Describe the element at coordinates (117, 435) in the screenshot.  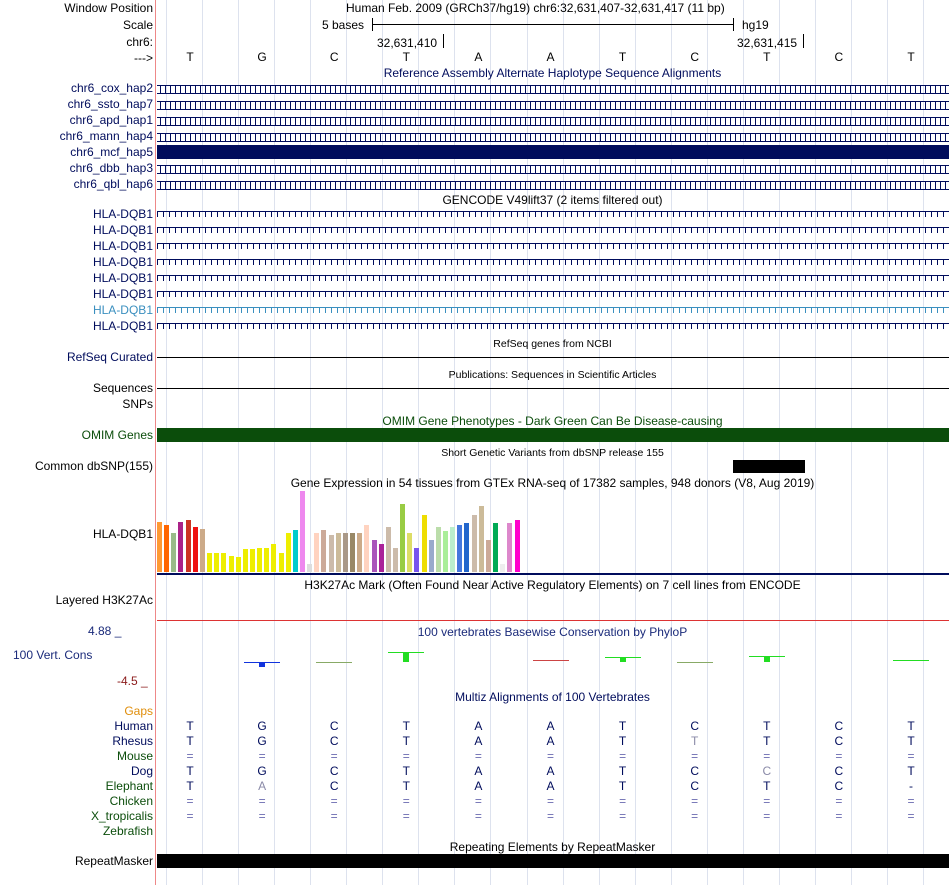
I see `omim-label: OMIM Genes` at that location.